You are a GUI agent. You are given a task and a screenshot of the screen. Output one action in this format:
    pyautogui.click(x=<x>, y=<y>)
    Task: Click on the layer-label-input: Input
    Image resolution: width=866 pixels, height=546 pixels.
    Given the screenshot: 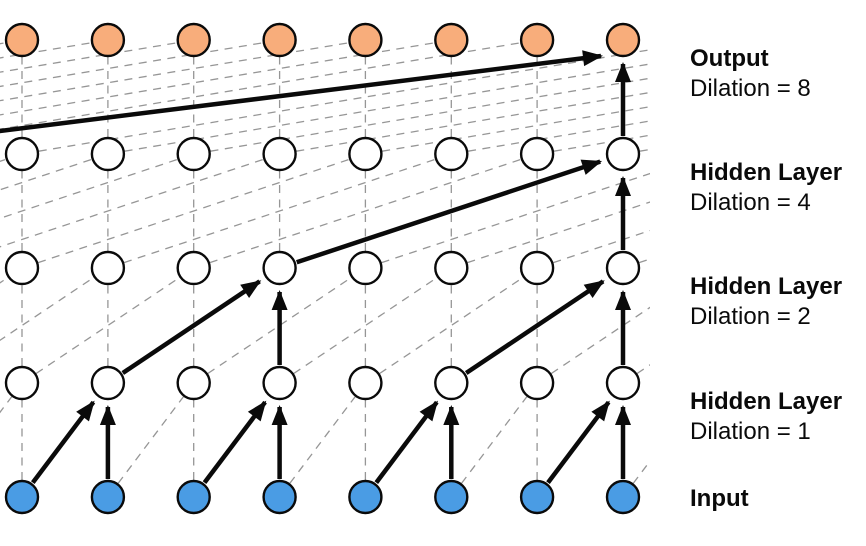 What is the action you would take?
    pyautogui.click(x=719, y=499)
    